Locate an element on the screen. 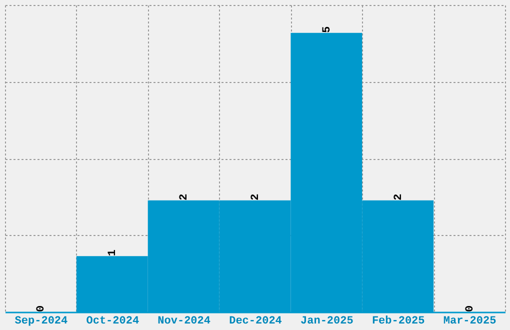  data-label: 1 is located at coordinates (113, 252).